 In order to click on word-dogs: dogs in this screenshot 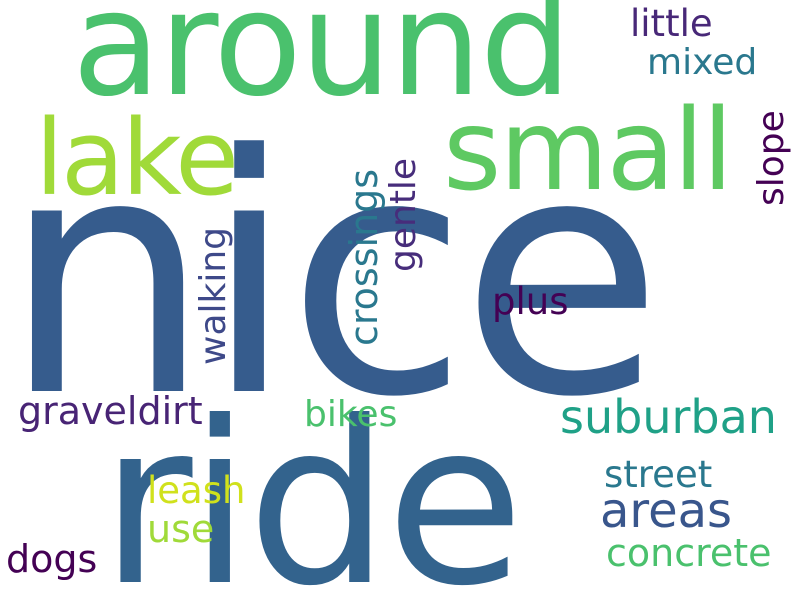, I will do `click(52, 559)`.